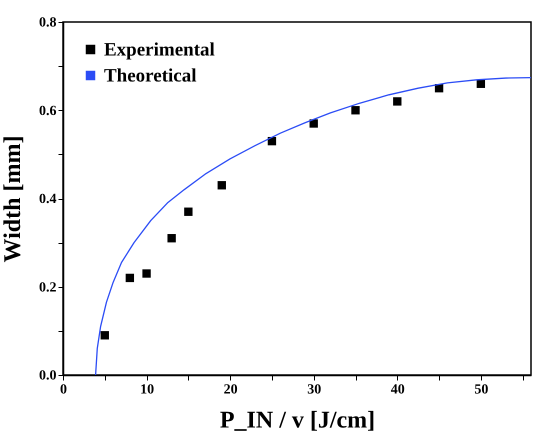 The height and width of the screenshot is (441, 560). What do you see at coordinates (147, 390) in the screenshot?
I see `x-tick-label: 10` at bounding box center [147, 390].